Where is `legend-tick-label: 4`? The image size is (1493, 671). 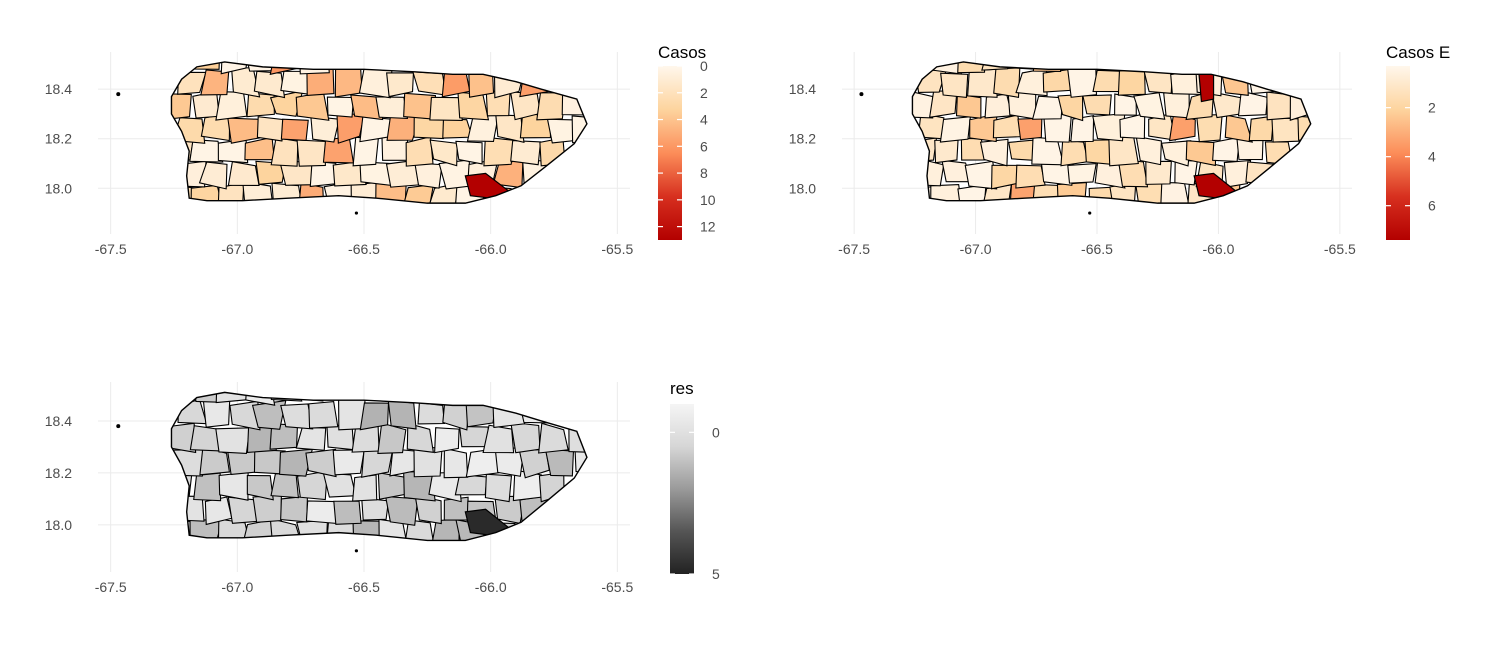
legend-tick-label: 4 is located at coordinates (704, 120).